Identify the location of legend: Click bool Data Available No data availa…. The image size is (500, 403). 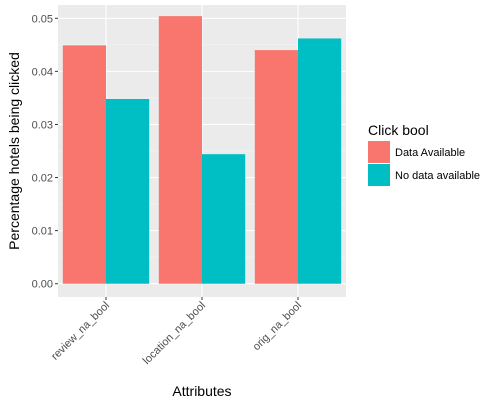
(424, 154).